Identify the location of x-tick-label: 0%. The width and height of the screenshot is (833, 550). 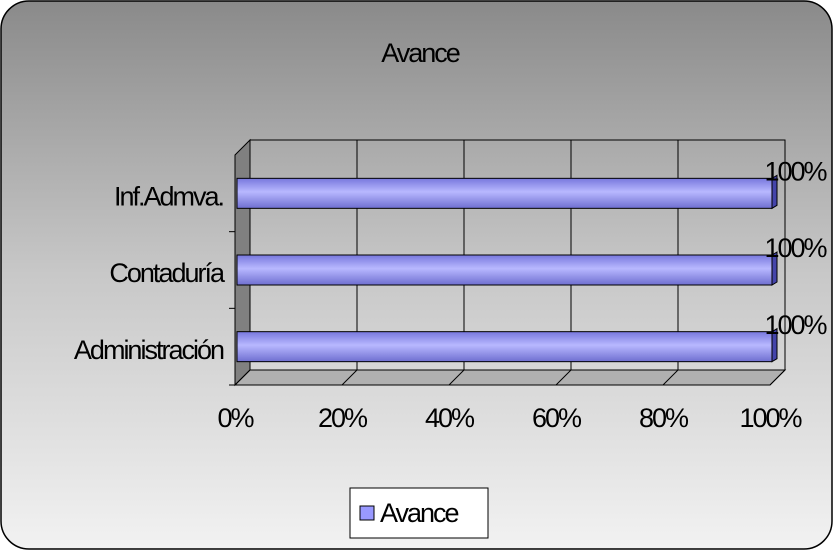
(235, 418).